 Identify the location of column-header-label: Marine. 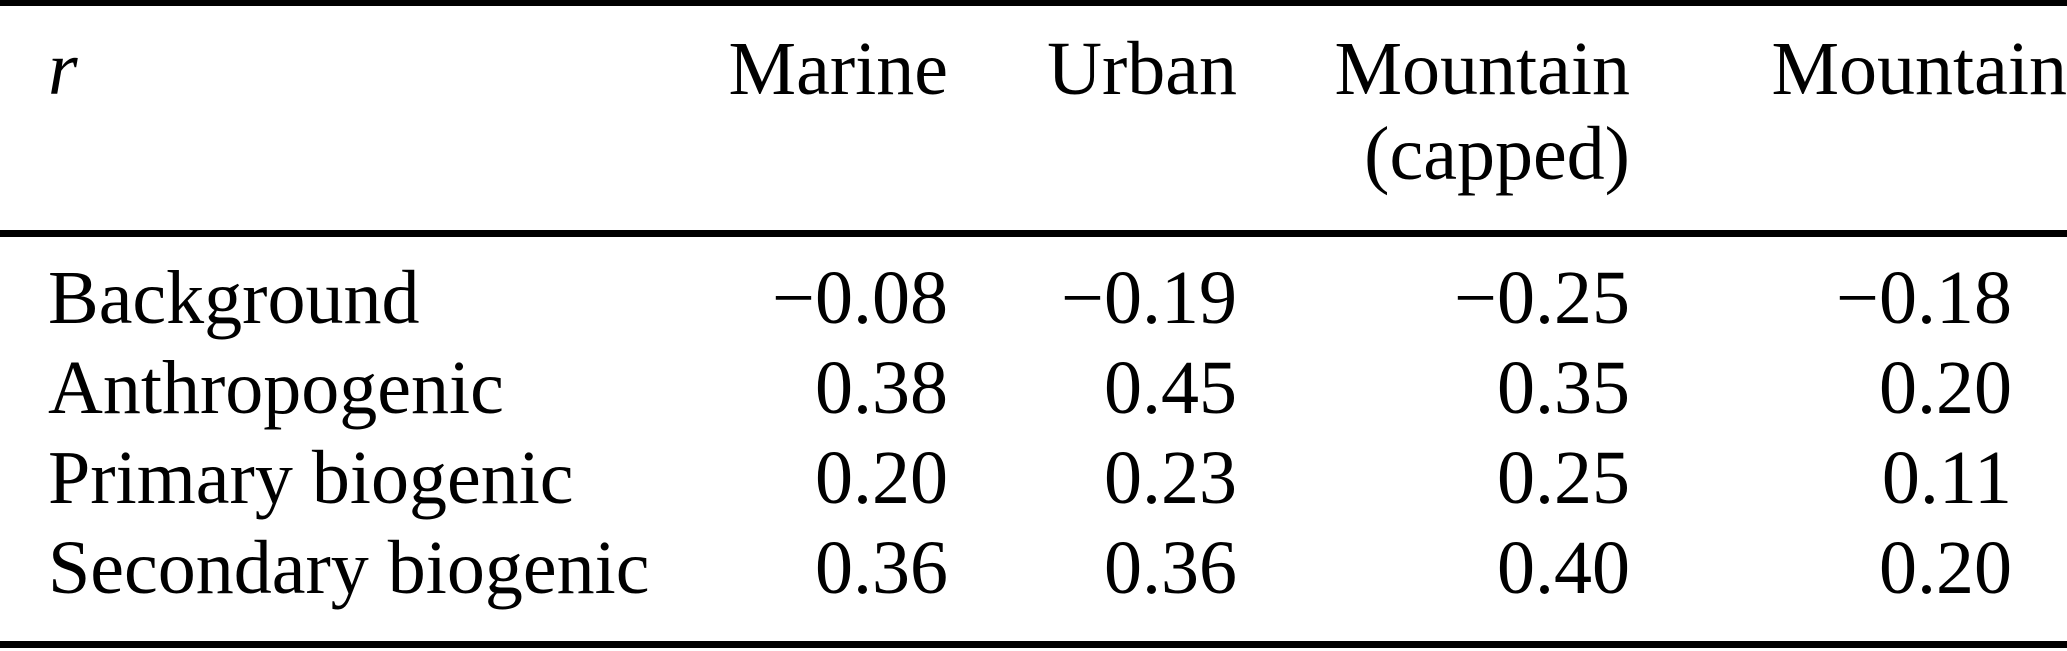
(838, 69).